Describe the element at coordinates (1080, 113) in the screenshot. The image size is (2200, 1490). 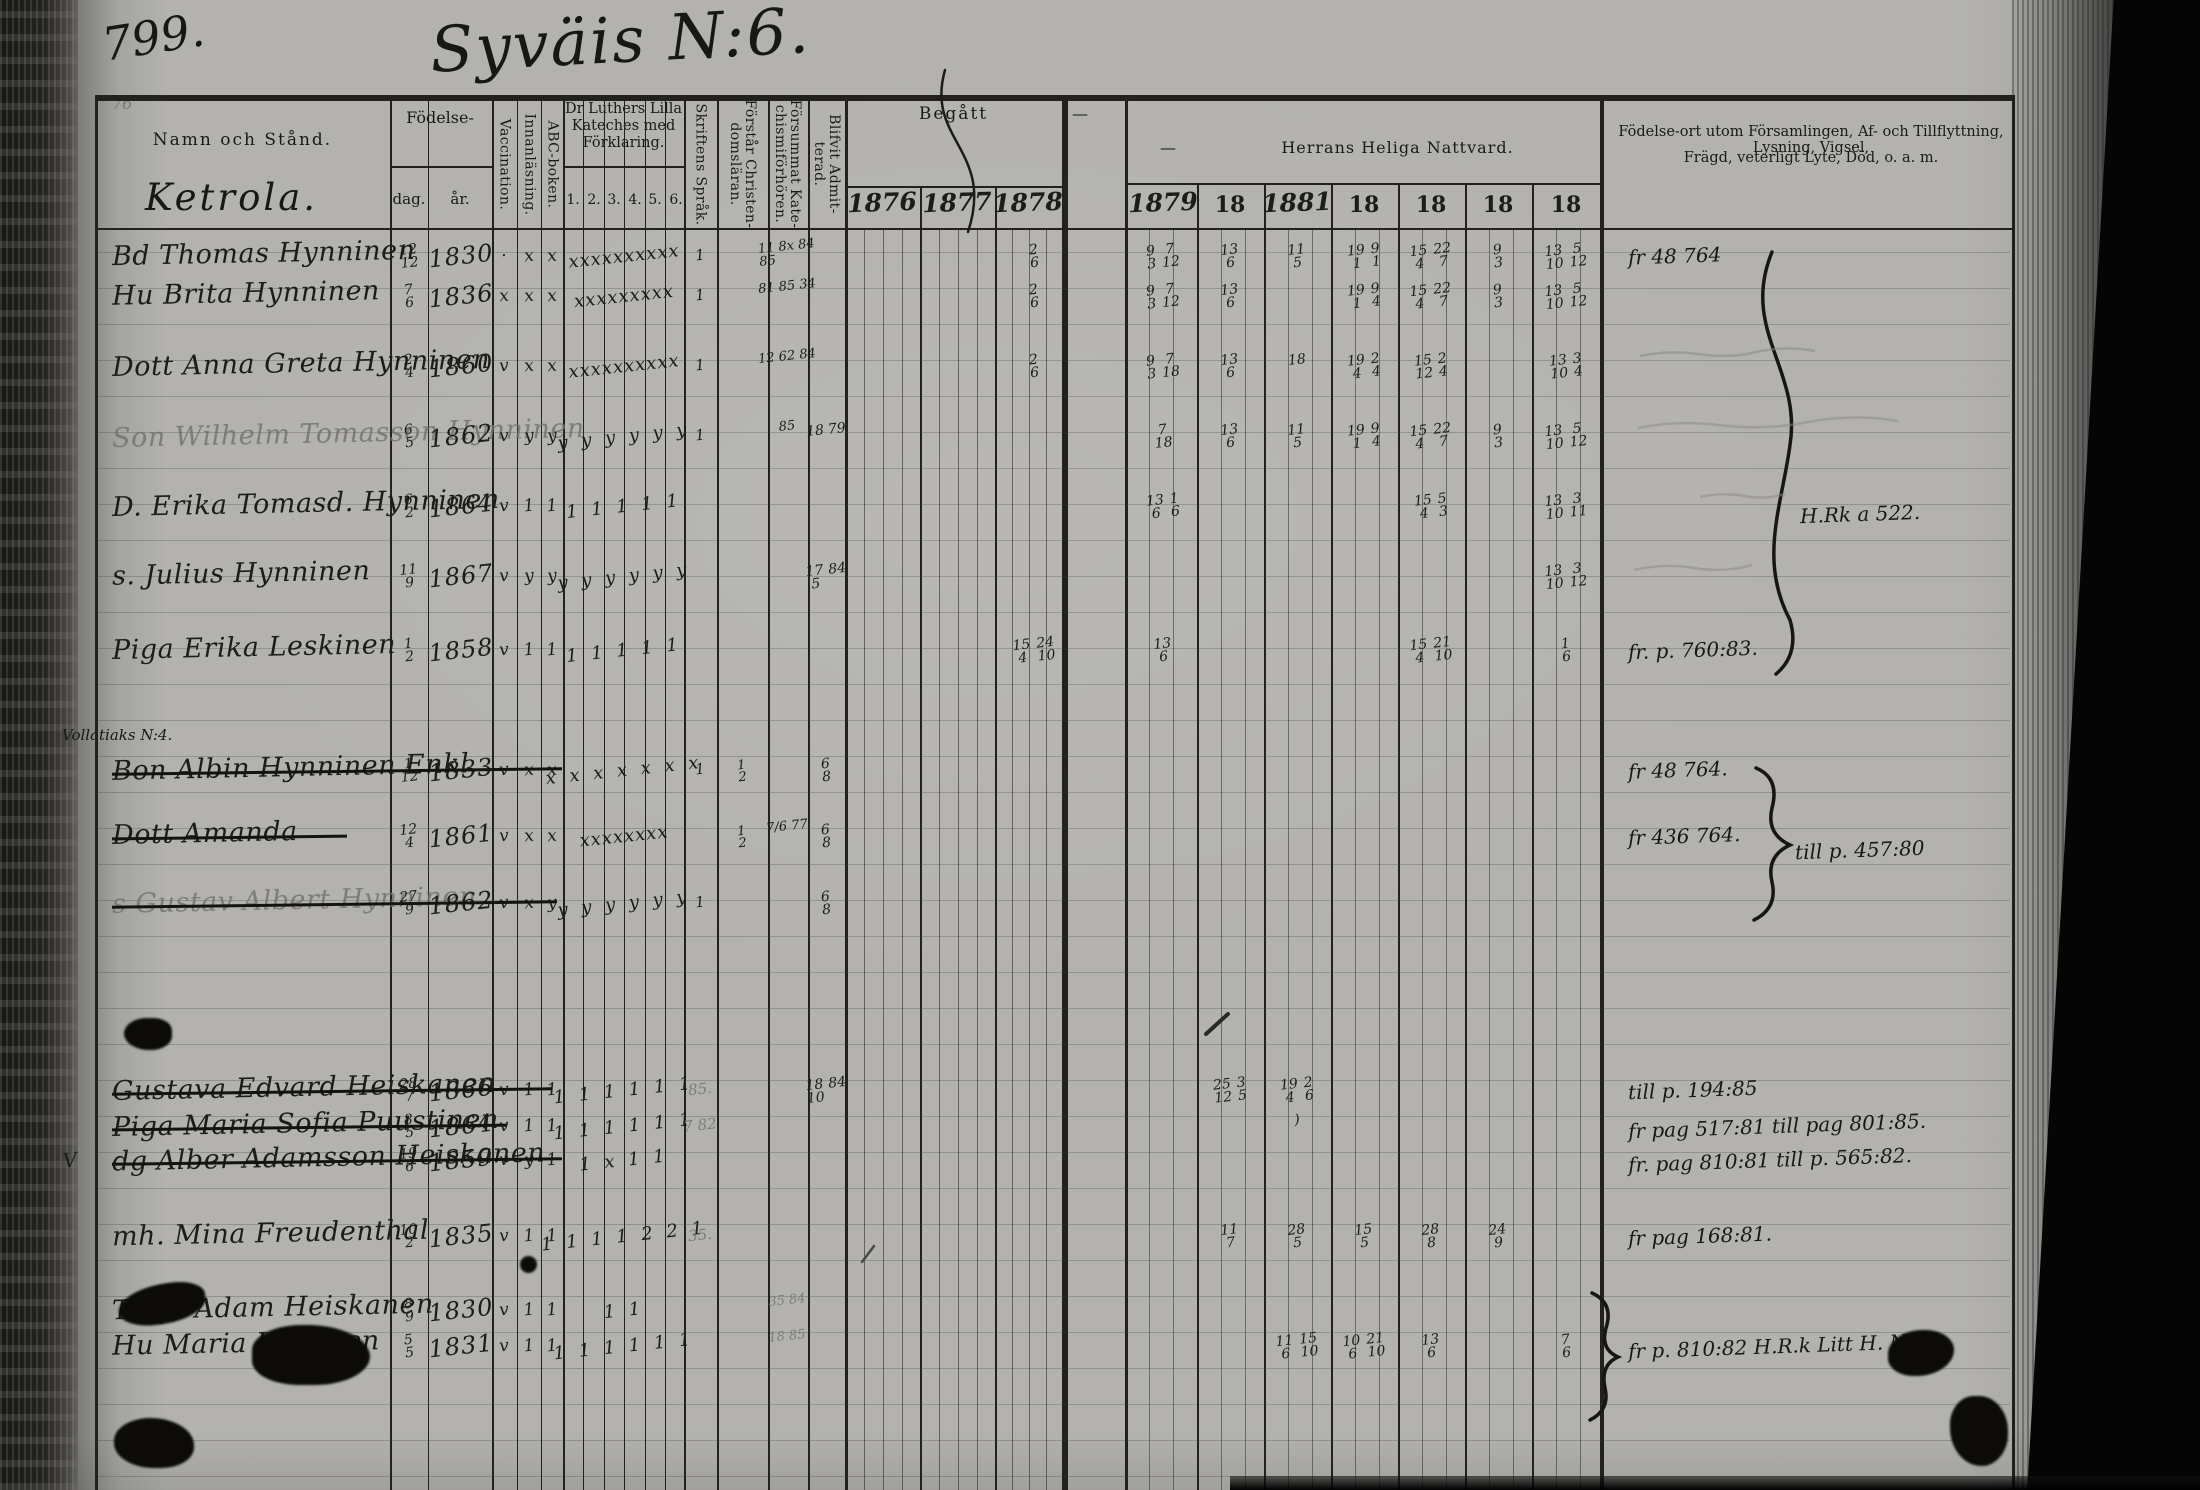
I see `begatt-dash: —` at that location.